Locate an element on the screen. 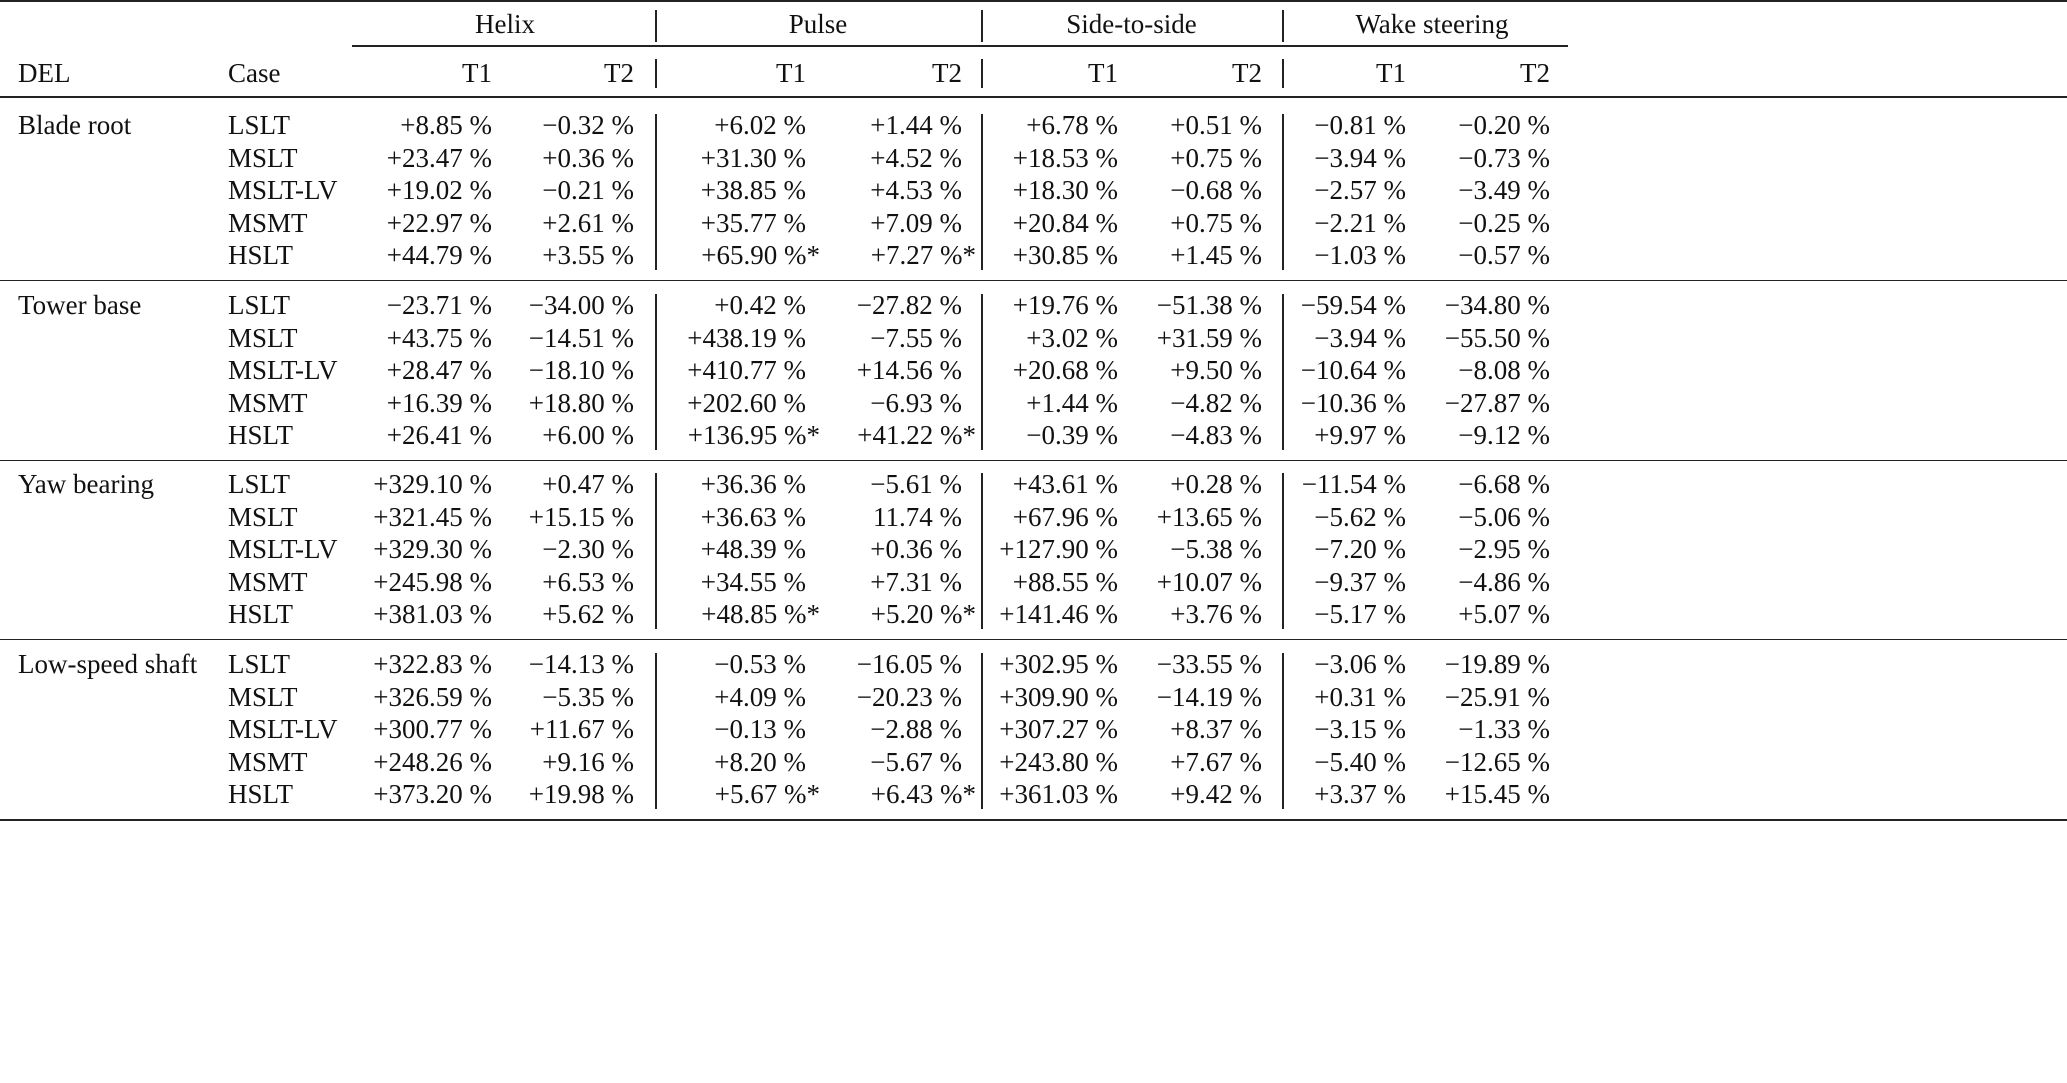 This screenshot has width=2067, height=1083. value-cell: −14.13 % is located at coordinates (581, 664).